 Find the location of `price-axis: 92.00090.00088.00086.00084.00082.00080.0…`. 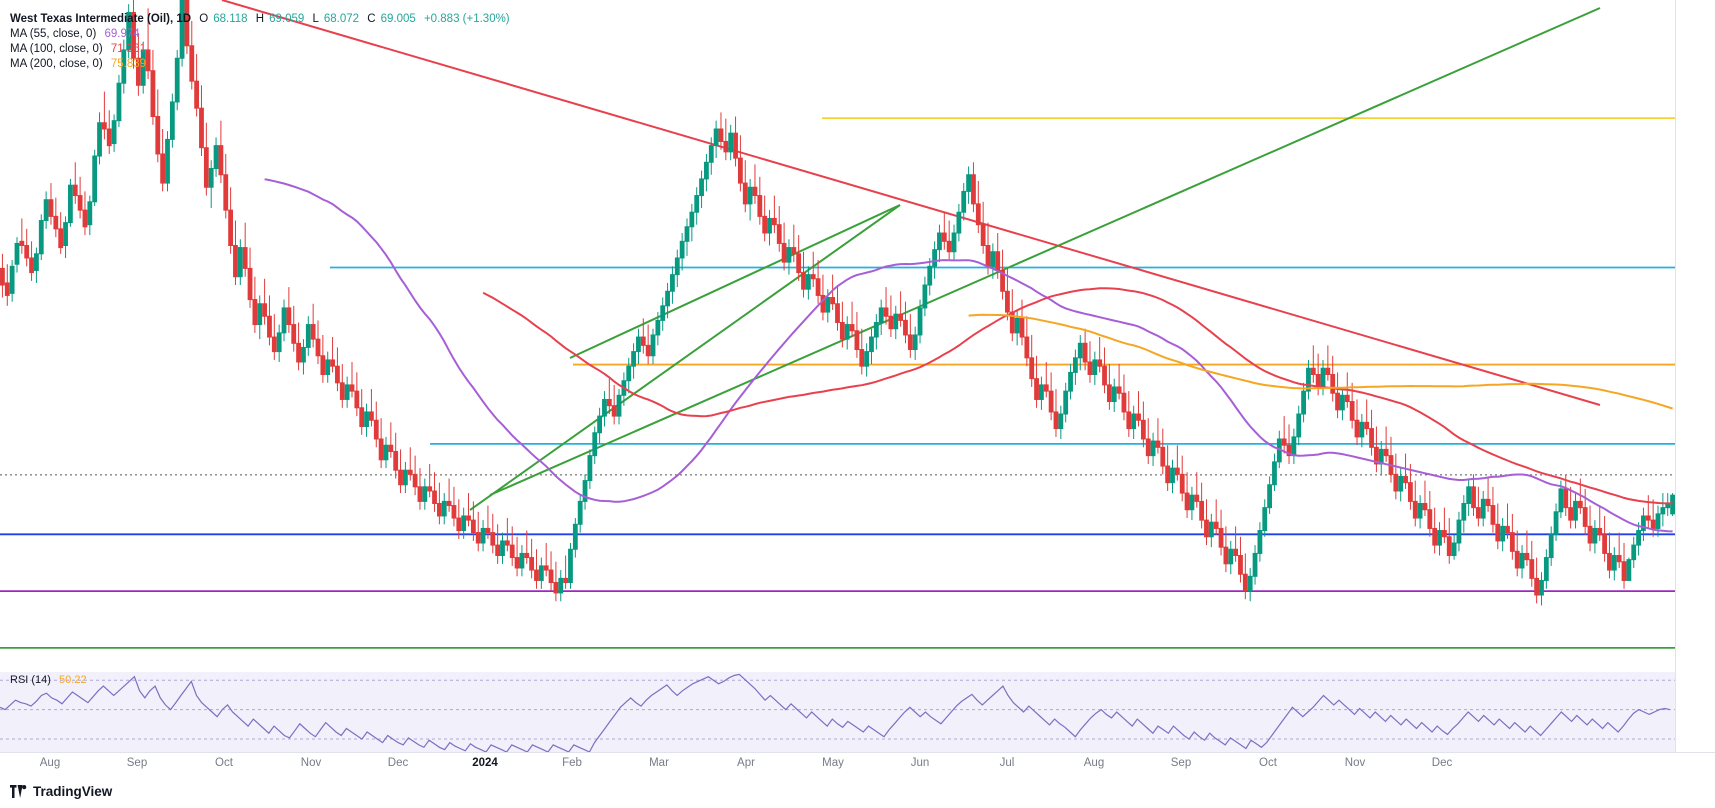

price-axis: 92.00090.00088.00086.00084.00082.00080.0… is located at coordinates (1695, 376).